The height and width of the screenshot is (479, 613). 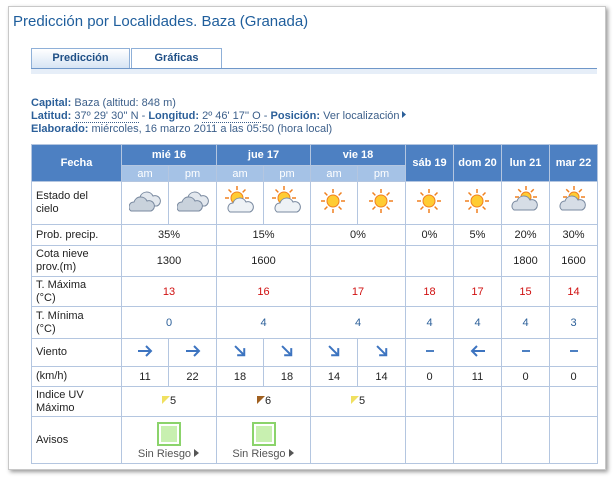 I want to click on data-cell: 0, so click(x=525, y=376).